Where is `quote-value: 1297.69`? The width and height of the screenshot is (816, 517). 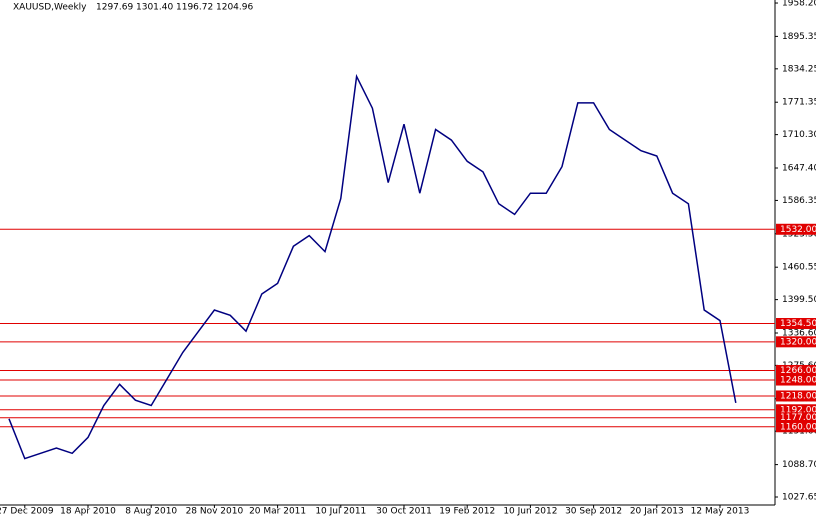 quote-value: 1297.69 is located at coordinates (114, 8).